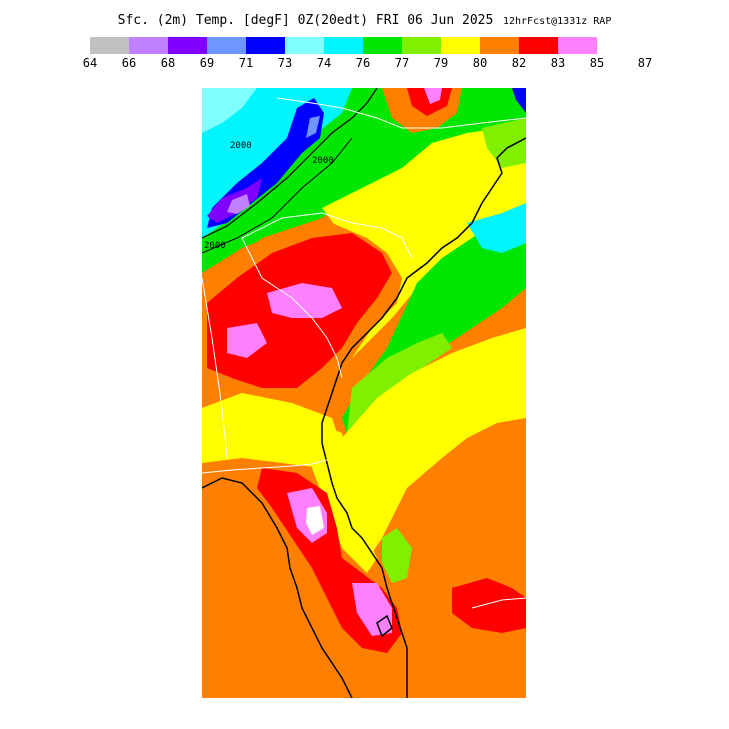 The width and height of the screenshot is (729, 729). I want to click on temp-area-pink-ga2, so click(304, 300).